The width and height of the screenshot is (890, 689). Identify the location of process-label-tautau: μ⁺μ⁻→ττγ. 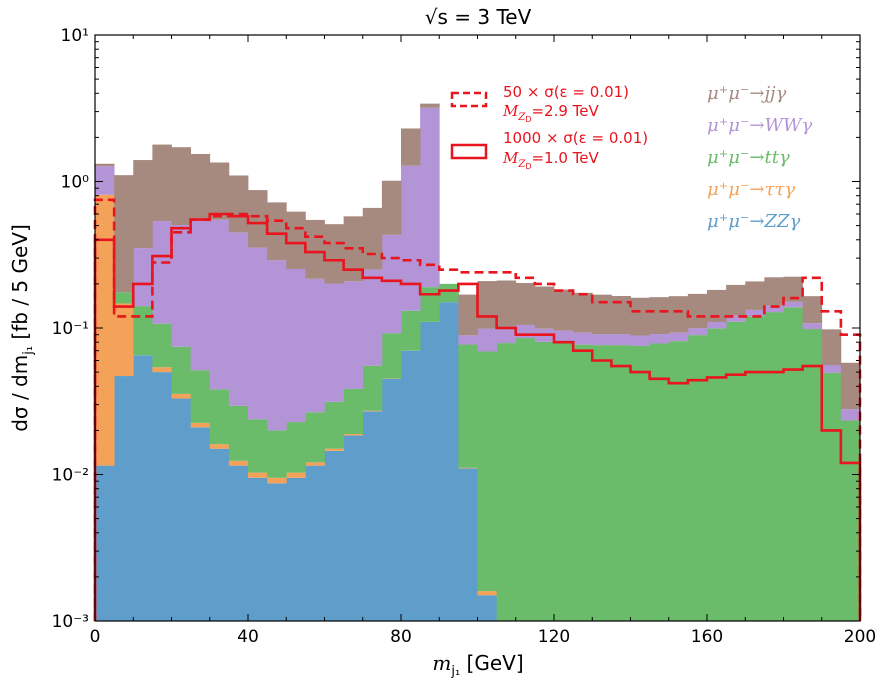
(751, 189).